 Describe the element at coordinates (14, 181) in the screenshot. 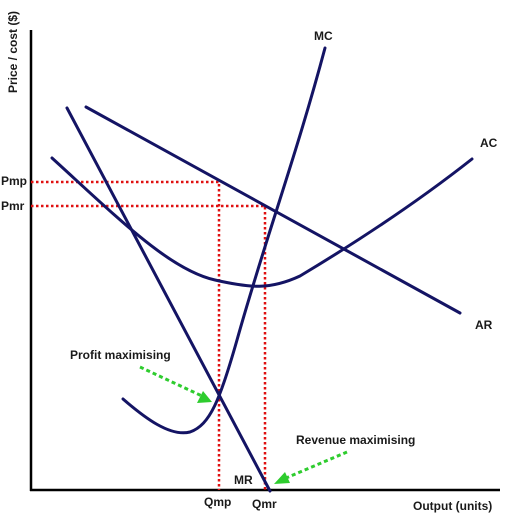

I see `pmp-label: Pmp` at that location.